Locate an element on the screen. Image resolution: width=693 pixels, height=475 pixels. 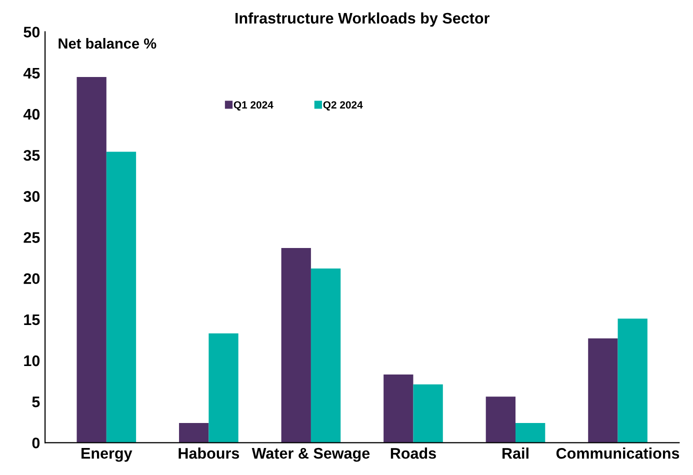
y-tick-label: 10 is located at coordinates (32, 360).